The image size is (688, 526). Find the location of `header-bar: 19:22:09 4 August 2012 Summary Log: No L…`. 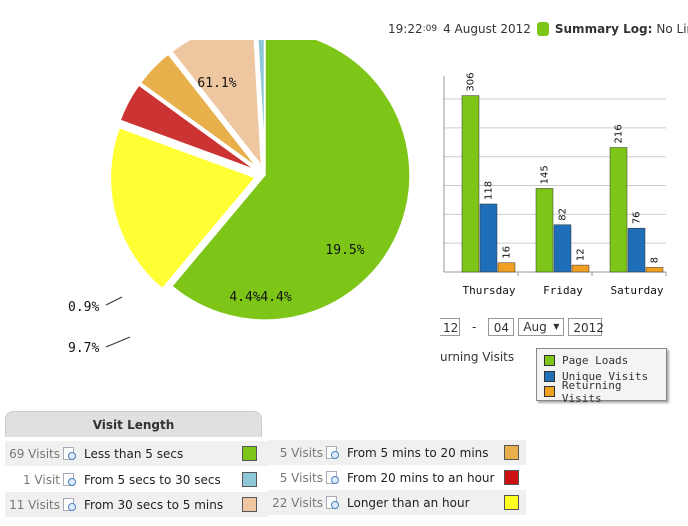

header-bar: 19:22:09 4 August 2012 Summary Log: No L… is located at coordinates (538, 29).